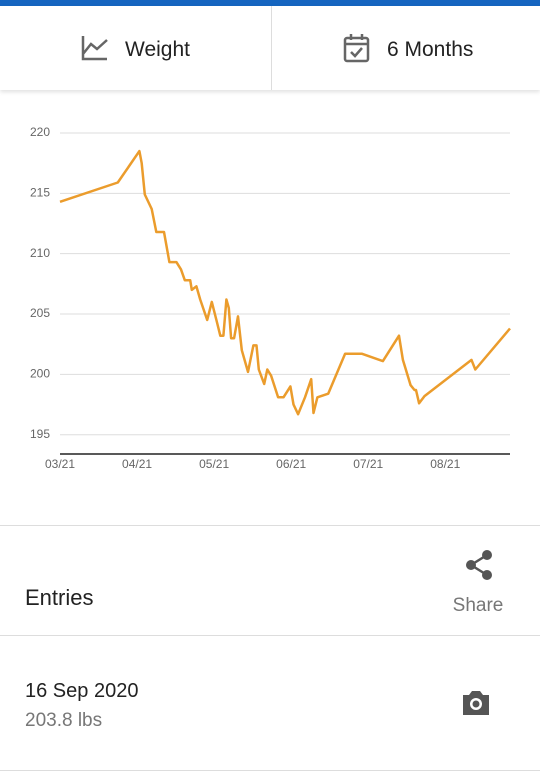 The width and height of the screenshot is (540, 779). What do you see at coordinates (214, 464) in the screenshot?
I see `x-tick-label: 05/21` at bounding box center [214, 464].